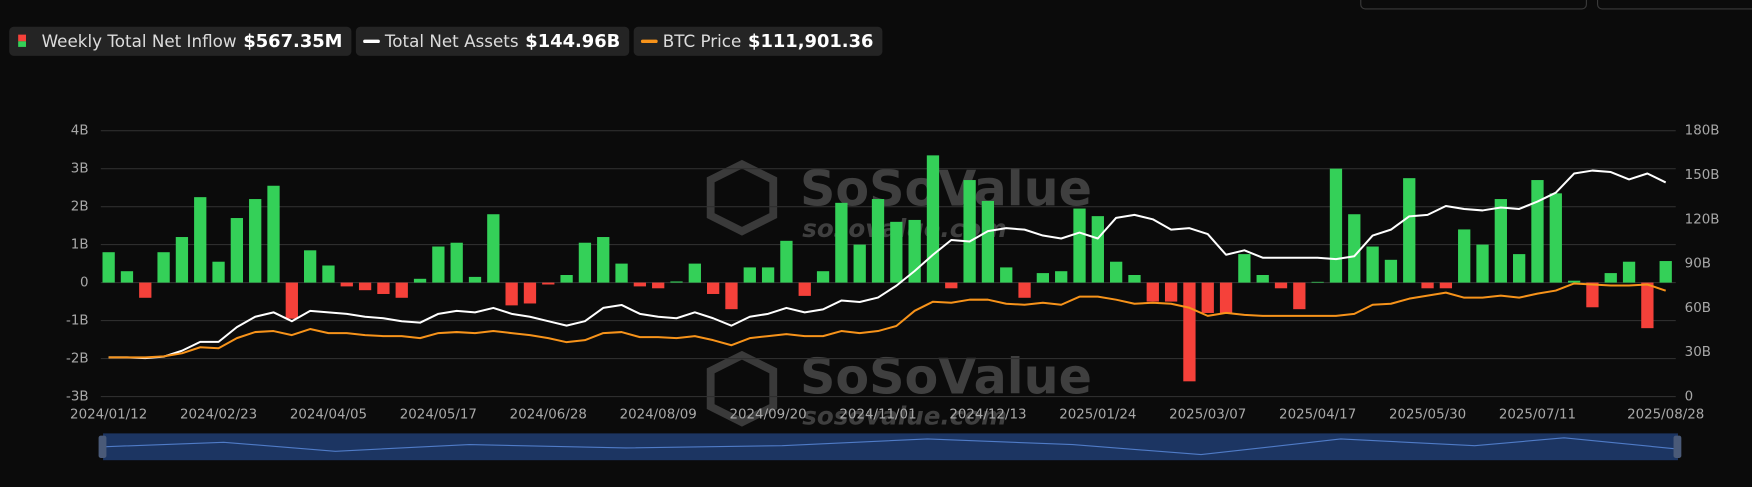  What do you see at coordinates (77, 359) in the screenshot?
I see `y-tick-label: -2B` at bounding box center [77, 359].